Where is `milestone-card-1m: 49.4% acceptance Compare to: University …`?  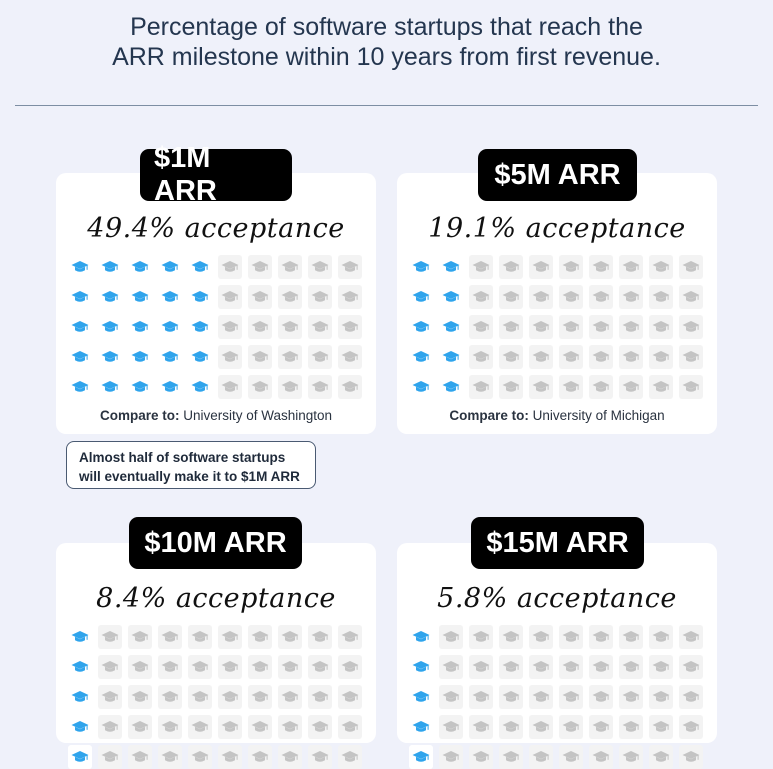 milestone-card-1m: 49.4% acceptance Compare to: University … is located at coordinates (216, 303).